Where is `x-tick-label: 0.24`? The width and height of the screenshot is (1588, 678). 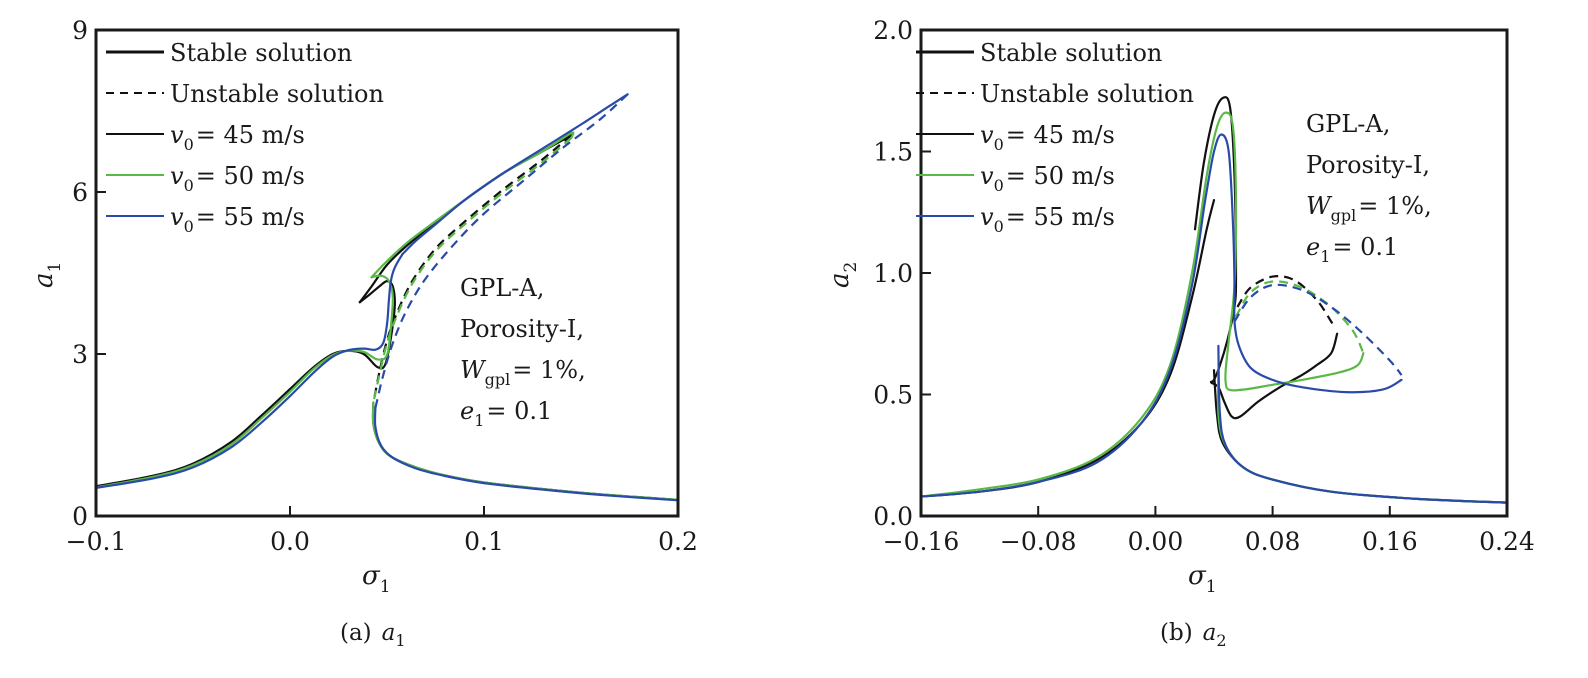 x-tick-label: 0.24 is located at coordinates (1507, 541).